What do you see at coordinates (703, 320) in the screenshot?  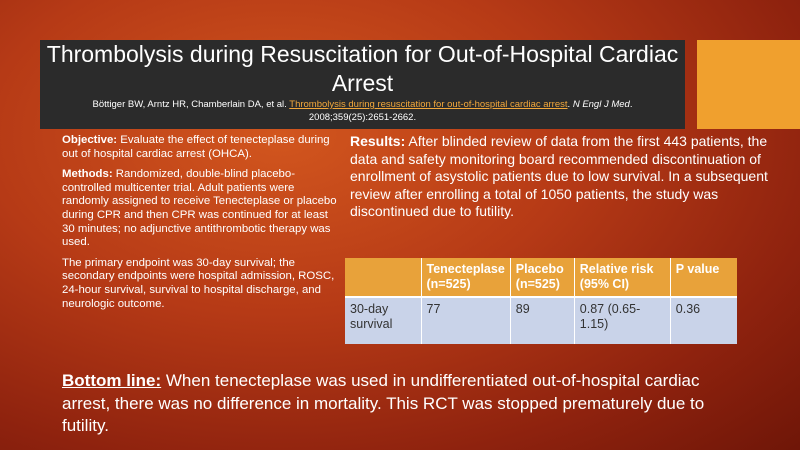 I see `table-cell: 0.36` at bounding box center [703, 320].